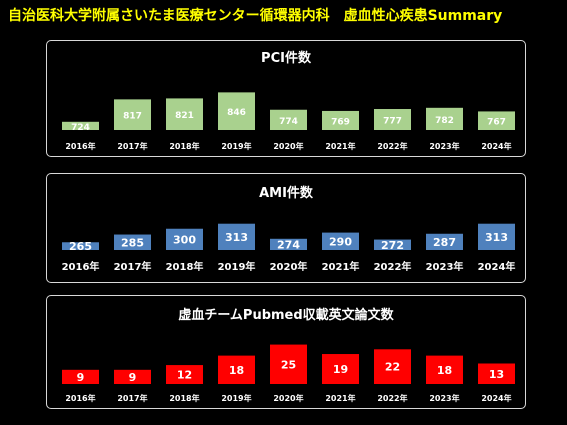  I want to click on pubmed-category-label: 2017年, so click(132, 398).